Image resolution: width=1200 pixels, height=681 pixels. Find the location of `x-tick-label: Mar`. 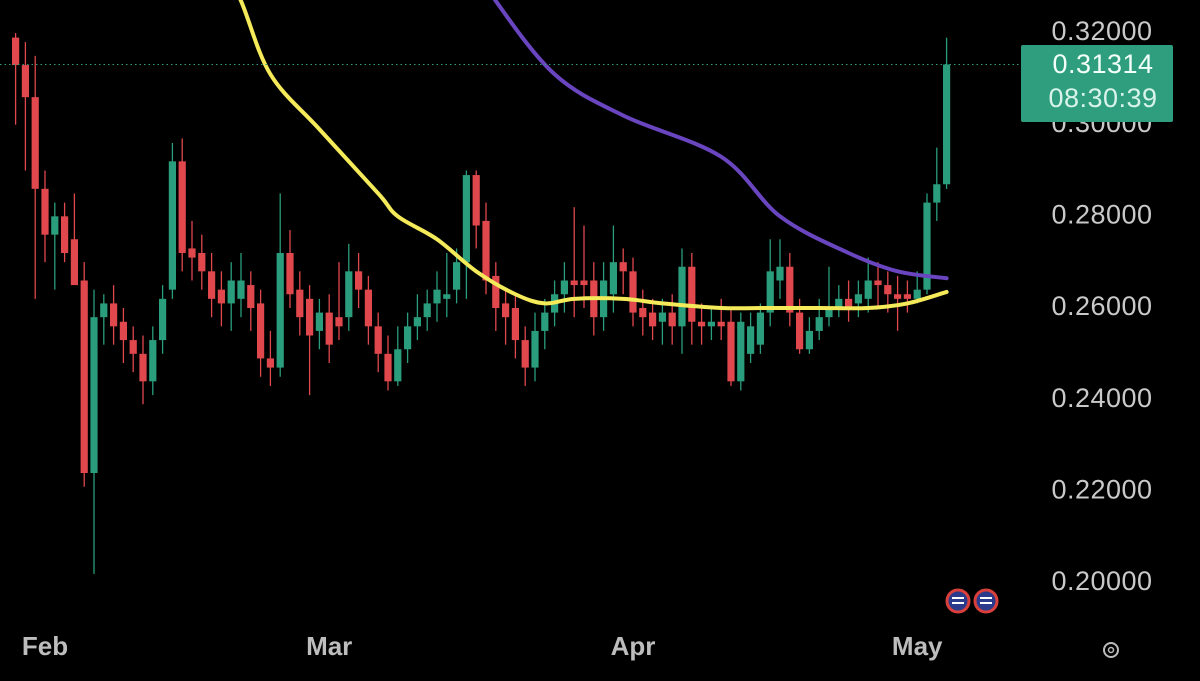

x-tick-label: Mar is located at coordinates (329, 646).